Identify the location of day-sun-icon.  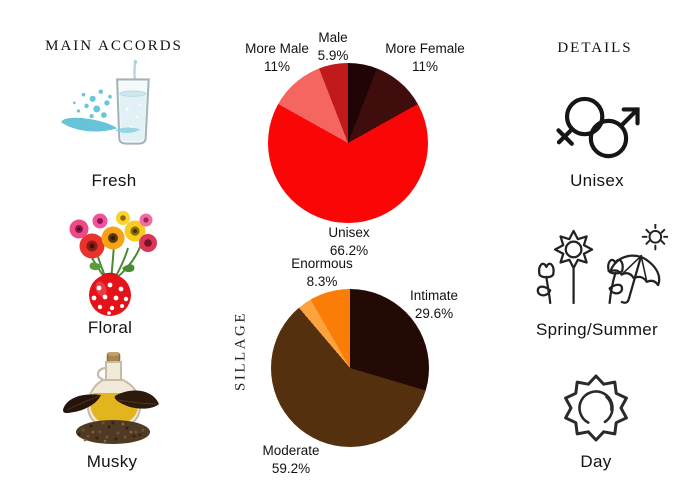
(596, 408).